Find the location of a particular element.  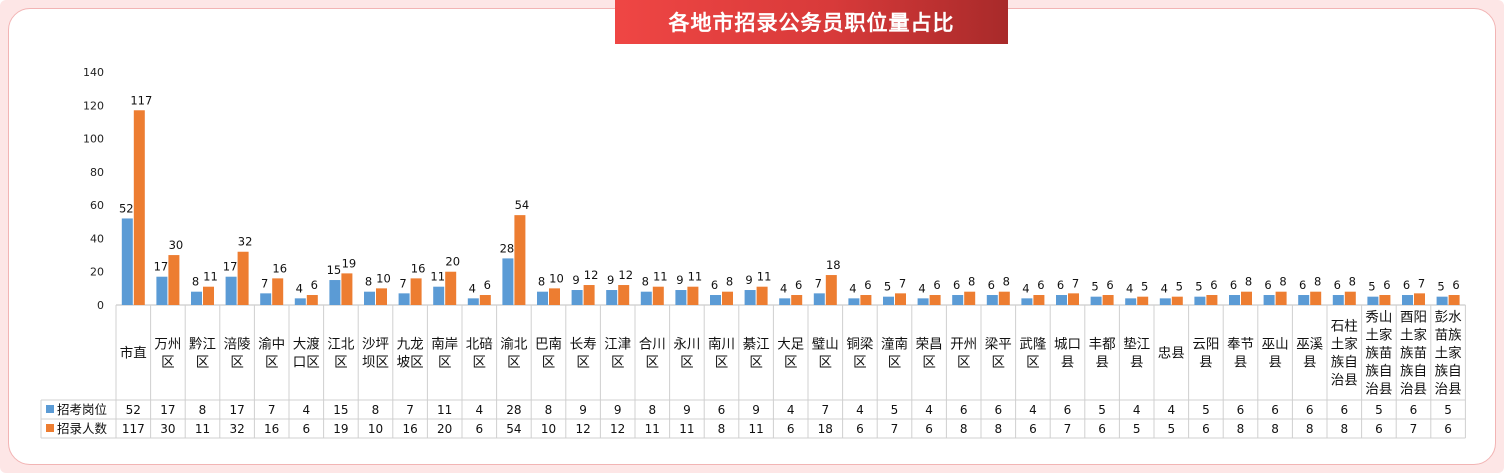

legend-label: 招考岗位 is located at coordinates (82, 409).